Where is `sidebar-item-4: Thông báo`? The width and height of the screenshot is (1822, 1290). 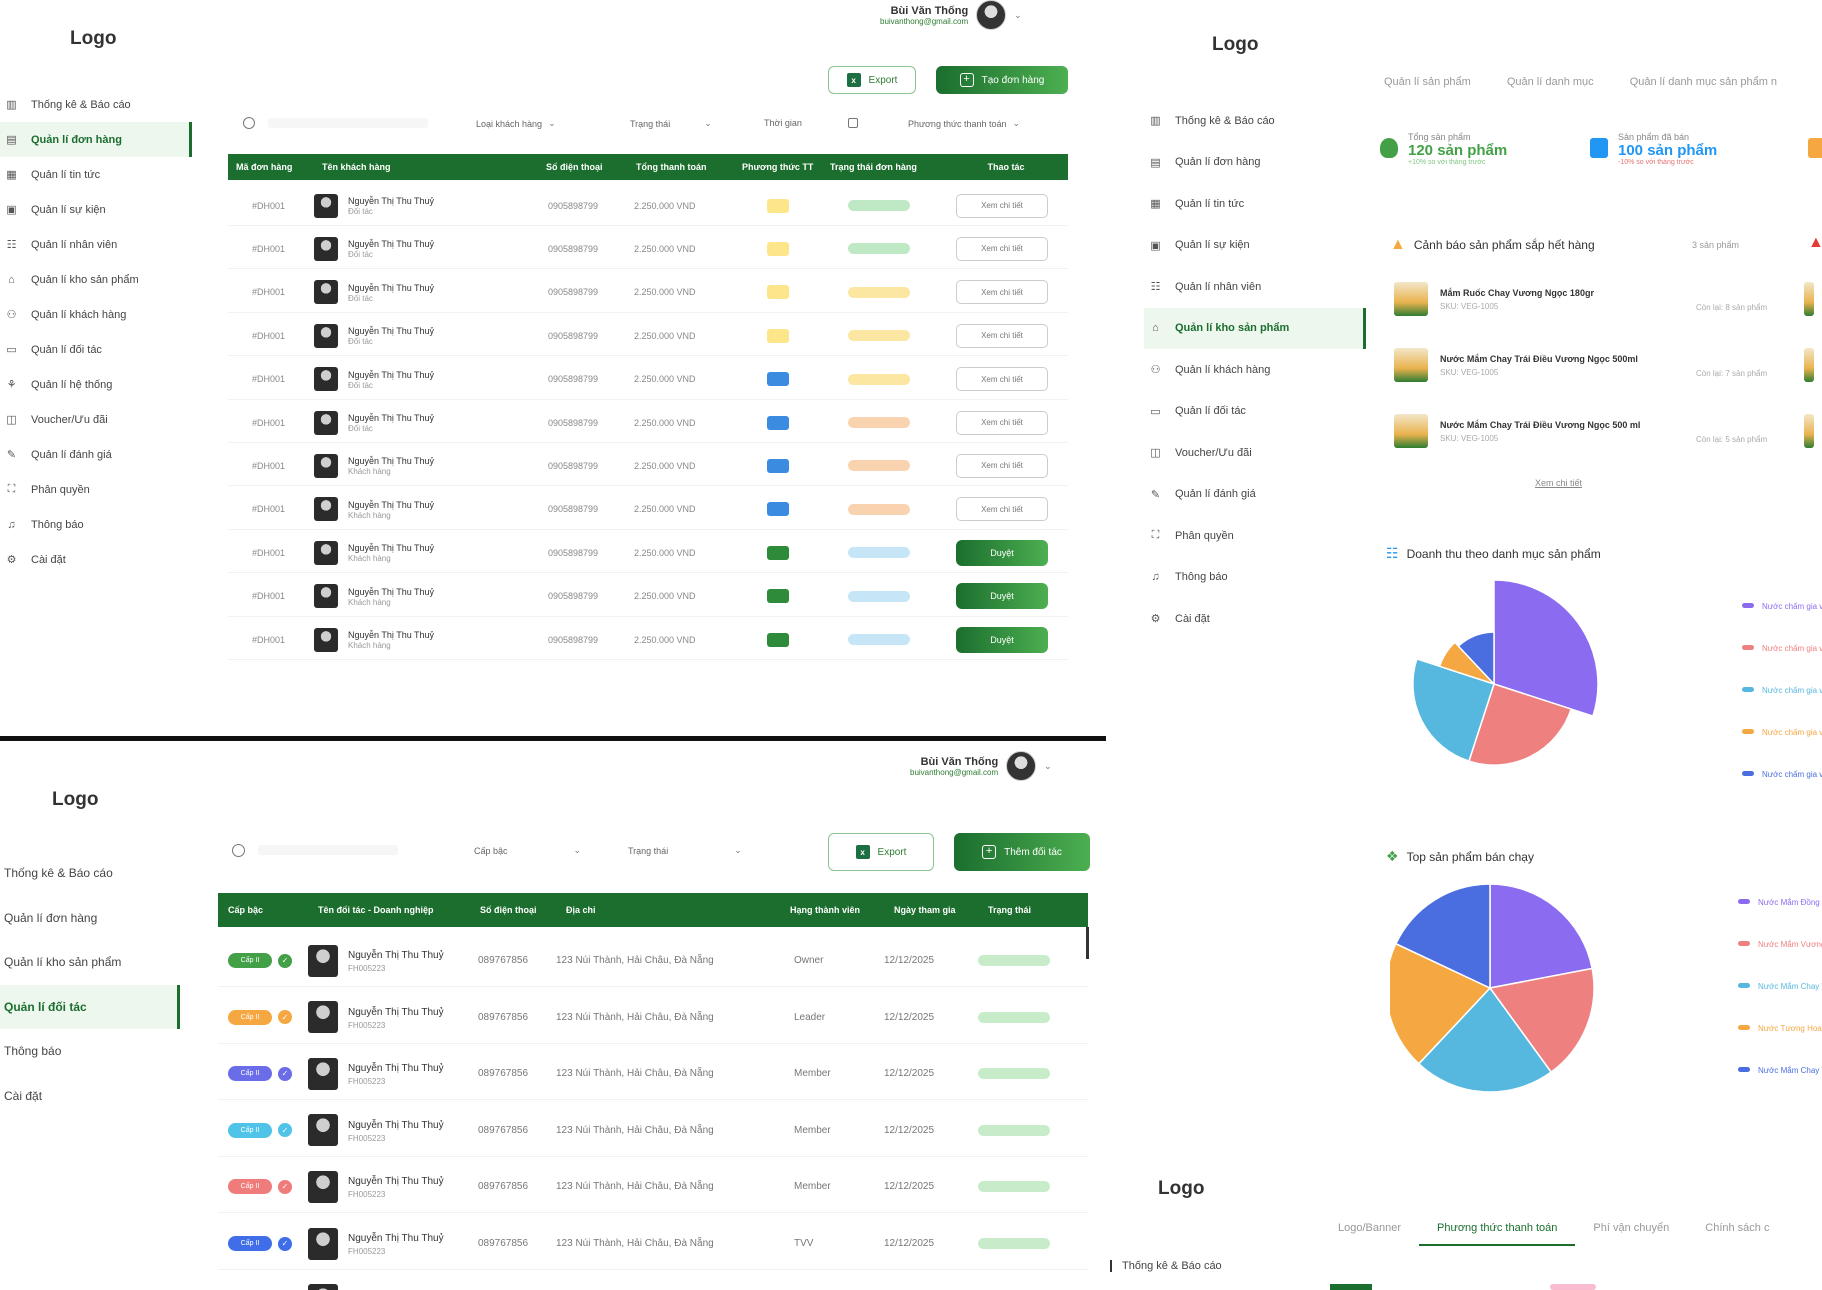
sidebar-item-4: Thông báo is located at coordinates (90, 1051).